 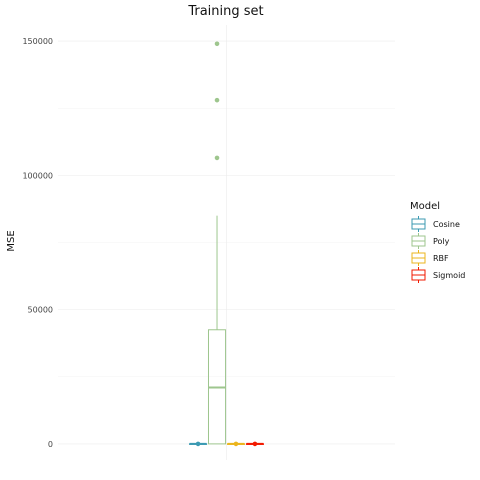 What do you see at coordinates (441, 258) in the screenshot?
I see `legend-label: RBF` at bounding box center [441, 258].